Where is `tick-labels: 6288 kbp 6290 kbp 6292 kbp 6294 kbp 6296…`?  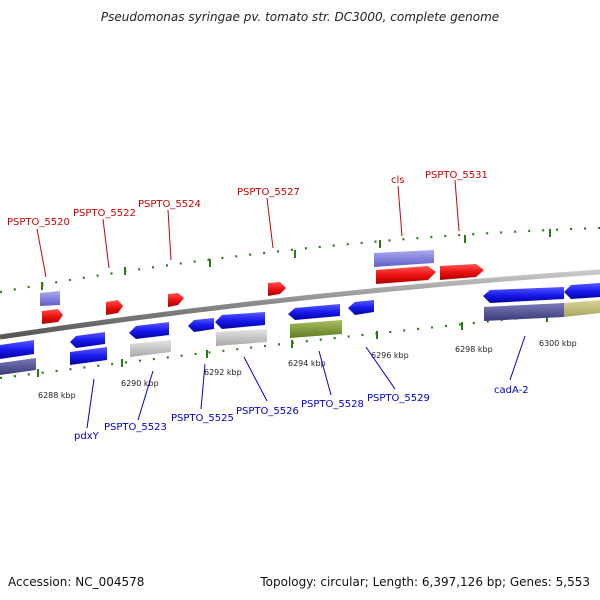
tick-labels: 6288 kbp 6290 kbp 6292 kbp 6294 kbp 6296… is located at coordinates (307, 369).